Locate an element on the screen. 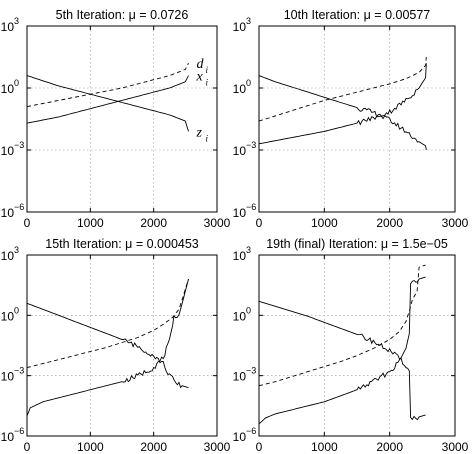 The image size is (474, 454). series-label: x is located at coordinates (200, 77).